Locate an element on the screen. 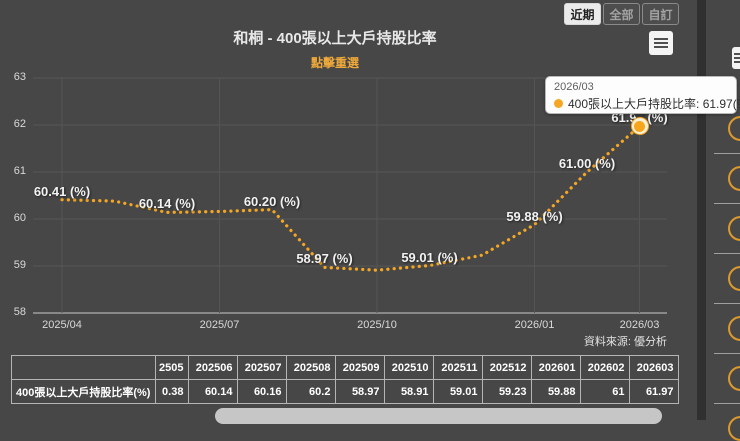  chart-tooltip: 2026/03 400張以上大戶持股比率: 61.97(%) is located at coordinates (642, 95).